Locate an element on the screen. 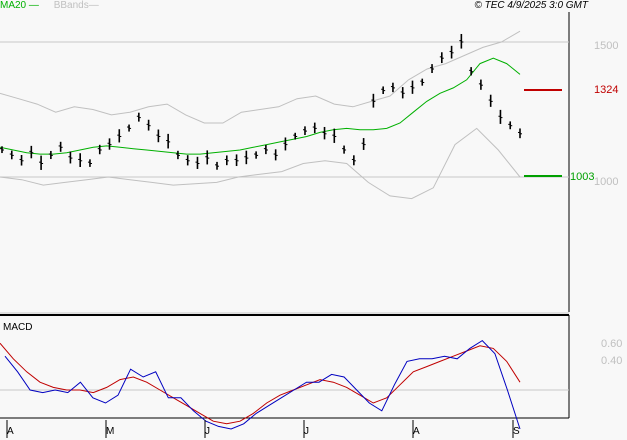 The width and height of the screenshot is (627, 440). x-axis-ticks is located at coordinates (260, 429).